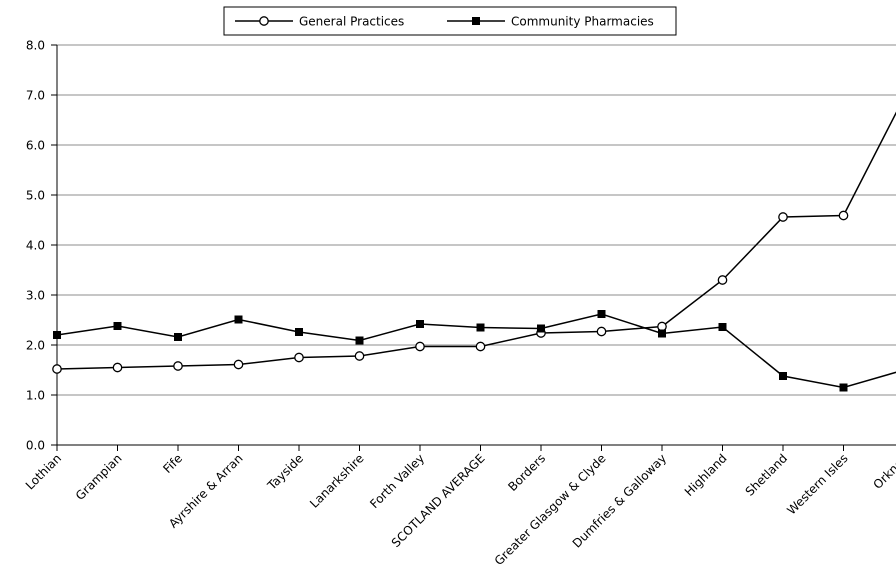  What do you see at coordinates (817, 484) in the screenshot?
I see `x-tick-label-13: Western Isles` at bounding box center [817, 484].